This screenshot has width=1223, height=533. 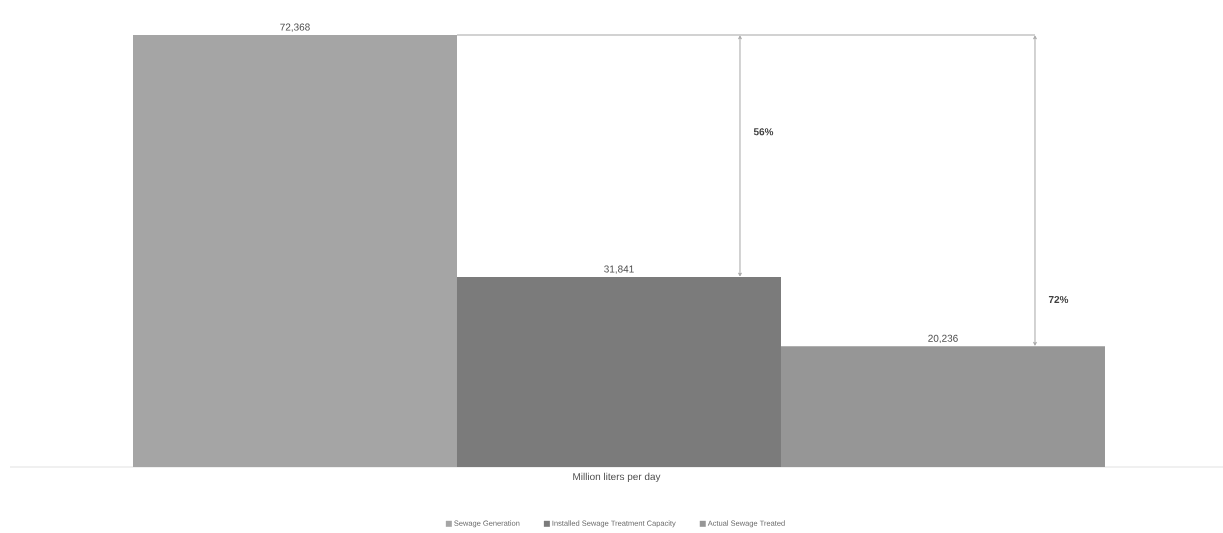 I want to click on annotation: 56%, so click(x=763, y=132).